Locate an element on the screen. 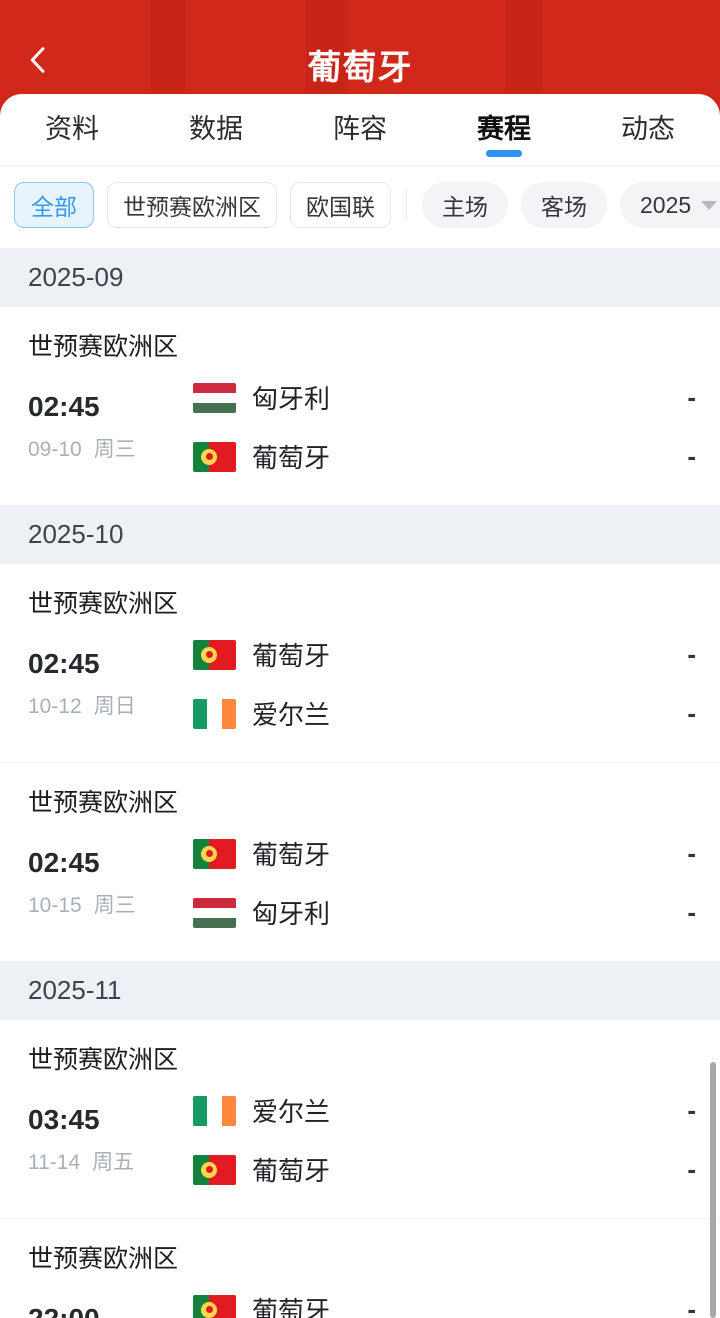  filter-bar: 全部 世预赛欧洲区 欧国联 主场 客场 2025 is located at coordinates (360, 207).